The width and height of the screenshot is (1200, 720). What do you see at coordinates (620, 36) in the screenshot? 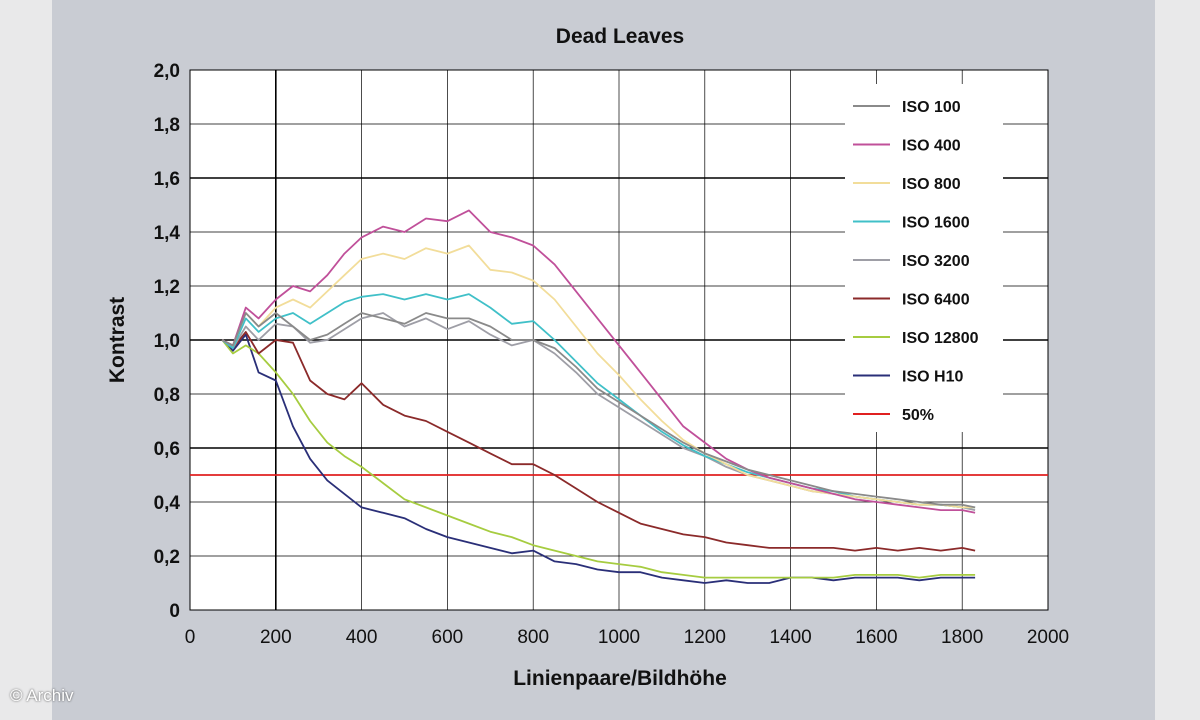
I see `chart-title: Dead Leaves` at bounding box center [620, 36].